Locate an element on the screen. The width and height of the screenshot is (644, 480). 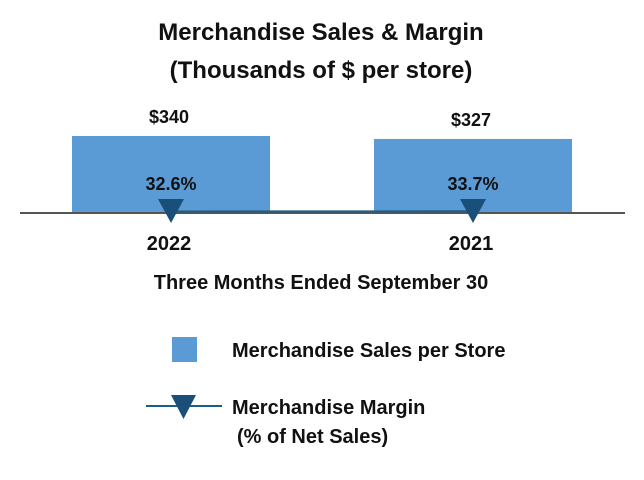
x-axis-title: Three Months Ended September 30 is located at coordinates (321, 283).